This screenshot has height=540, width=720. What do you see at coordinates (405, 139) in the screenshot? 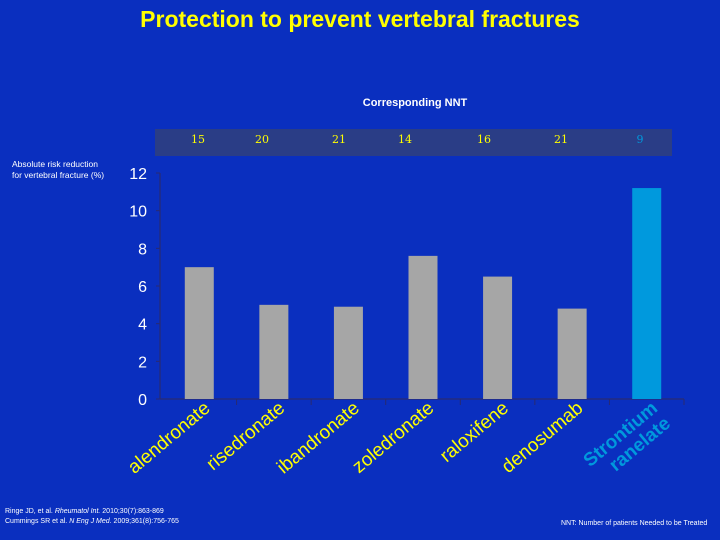
I see `nnt-value-zoledronate: 14` at bounding box center [405, 139].